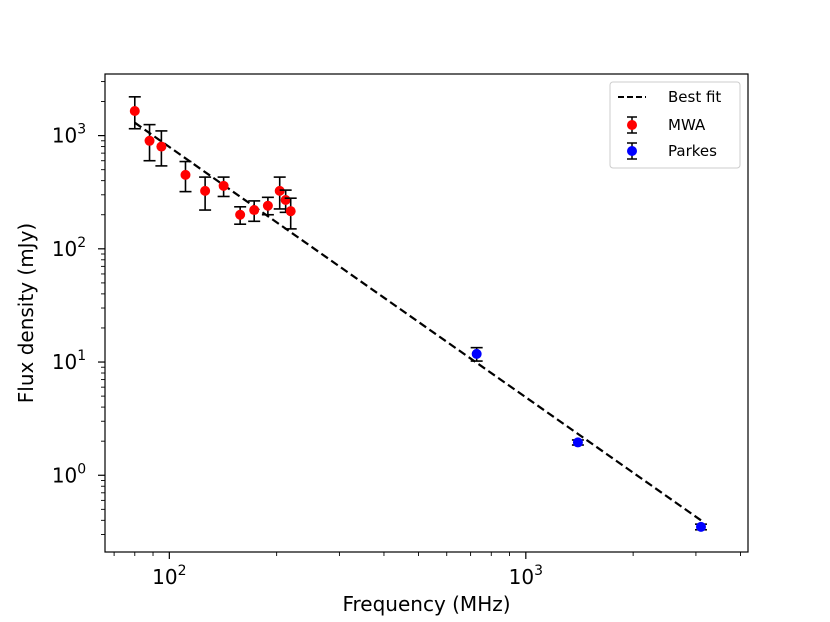  What do you see at coordinates (81, 243) in the screenshot?
I see `y-tick-exponent: 2` at bounding box center [81, 243].